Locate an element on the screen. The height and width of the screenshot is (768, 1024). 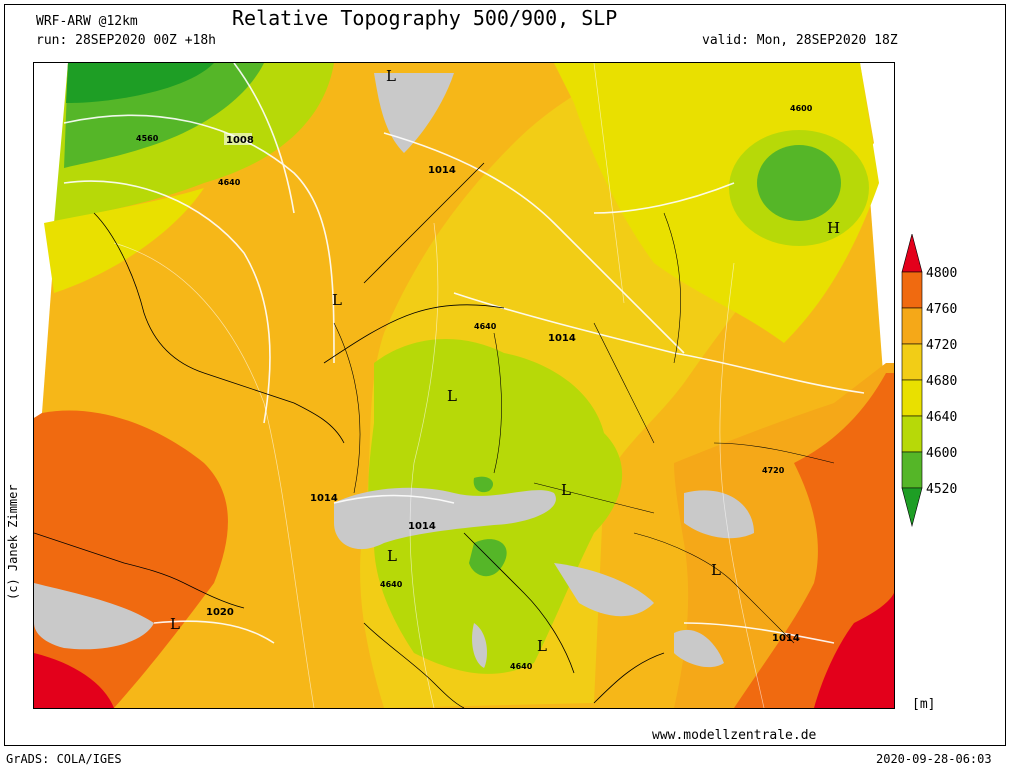
creation-timestamp: 2020-09-28-06:03 is located at coordinates (934, 759).